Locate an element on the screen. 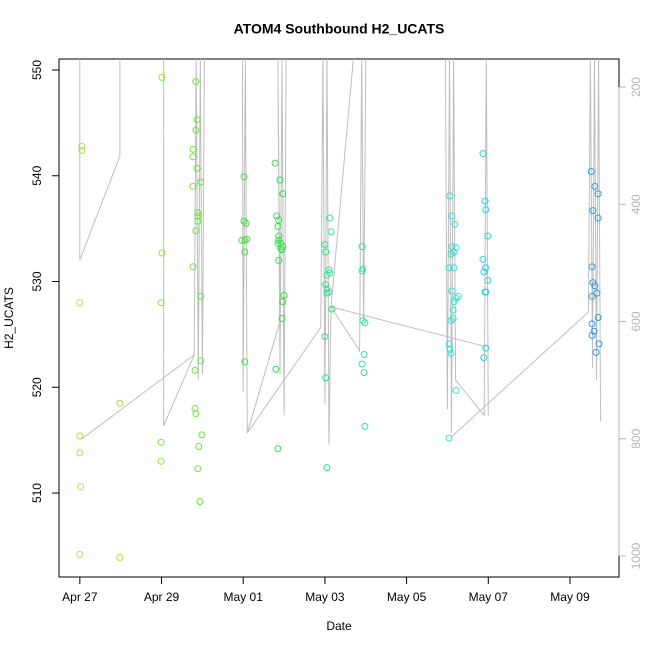 This screenshot has height=650, width=650. y2-tick-label: 600 is located at coordinates (636, 321).